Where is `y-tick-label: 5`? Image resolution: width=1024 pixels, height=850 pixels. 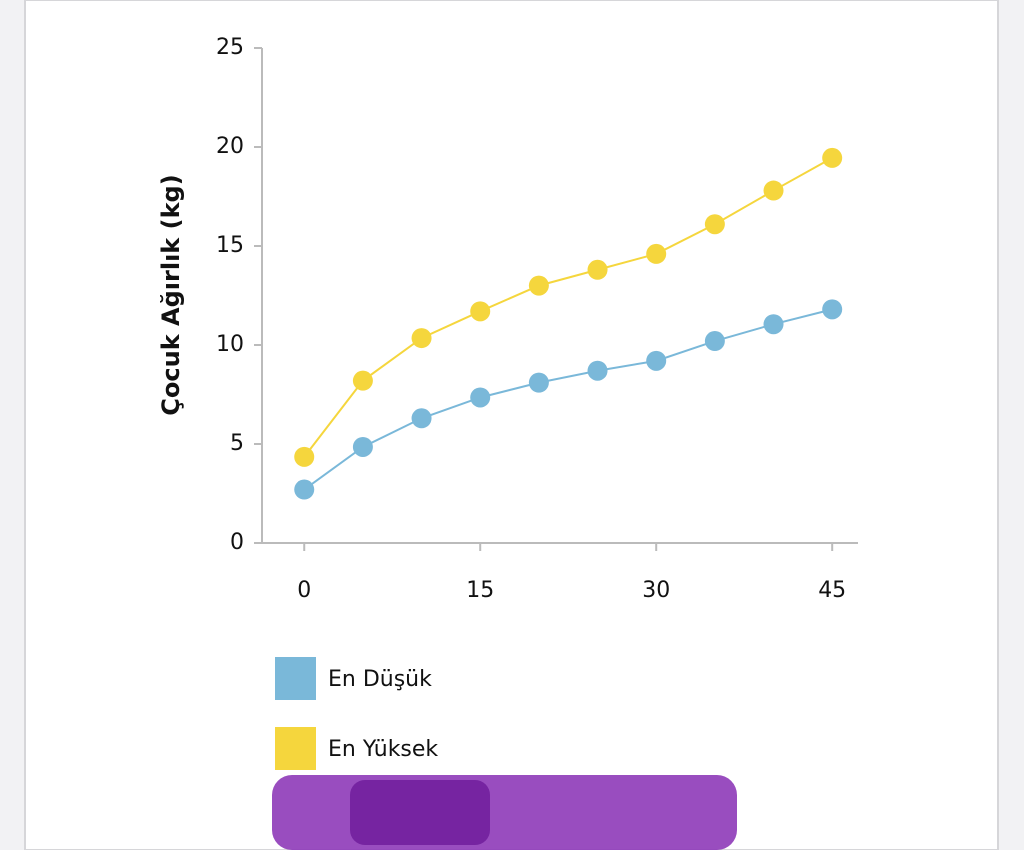
y-tick-label: 5 is located at coordinates (237, 443).